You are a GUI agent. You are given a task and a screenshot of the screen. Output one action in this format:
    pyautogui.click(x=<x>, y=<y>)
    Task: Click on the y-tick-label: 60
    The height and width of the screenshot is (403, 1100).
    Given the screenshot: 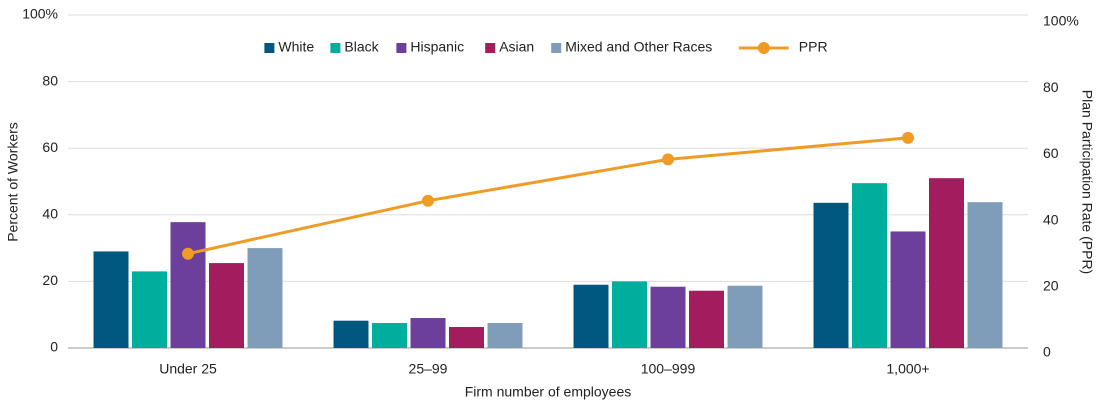 What is the action you would take?
    pyautogui.click(x=50, y=147)
    